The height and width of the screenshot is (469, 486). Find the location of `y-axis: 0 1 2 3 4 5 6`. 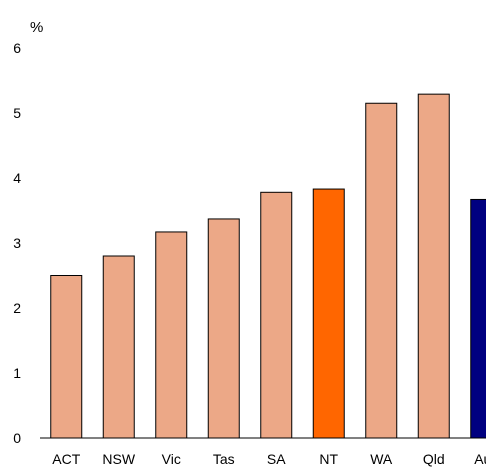

y-axis: 0 1 2 3 4 5 6 is located at coordinates (17, 243).